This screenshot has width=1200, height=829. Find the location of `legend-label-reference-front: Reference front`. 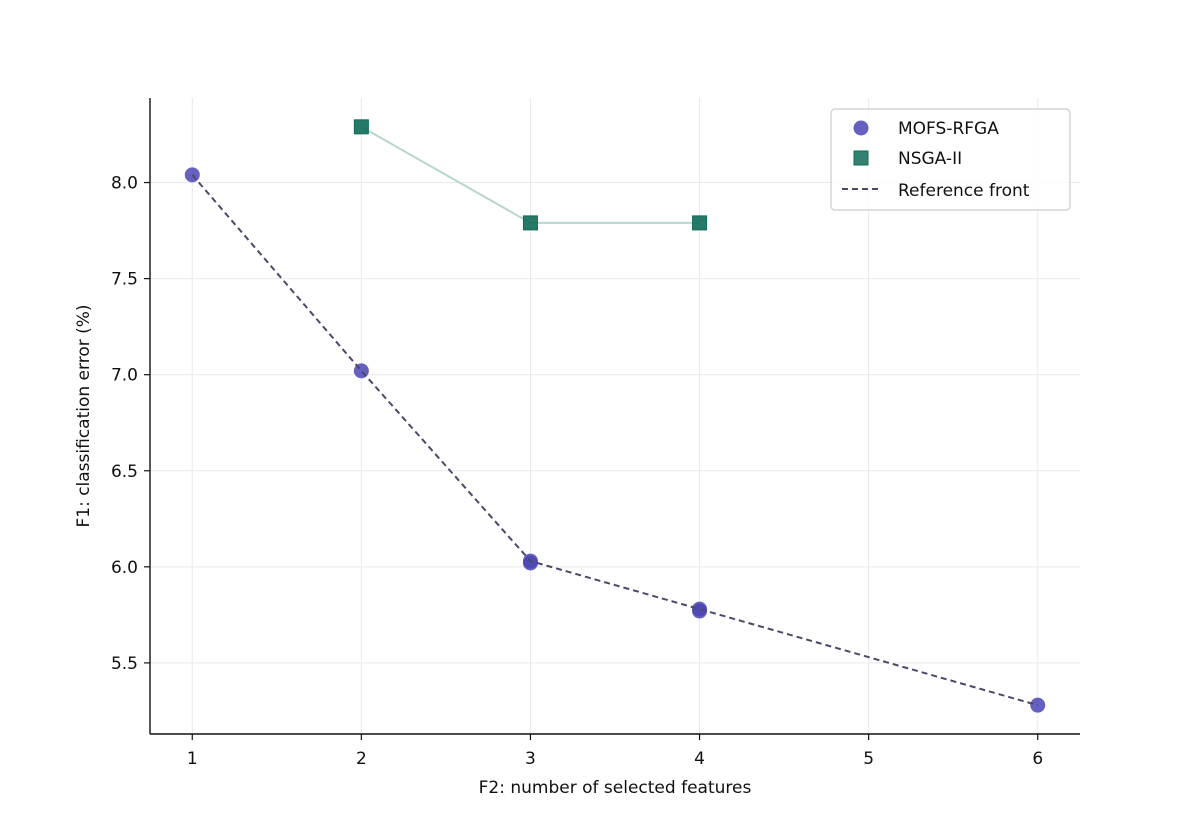

legend-label-reference-front: Reference front is located at coordinates (964, 191).